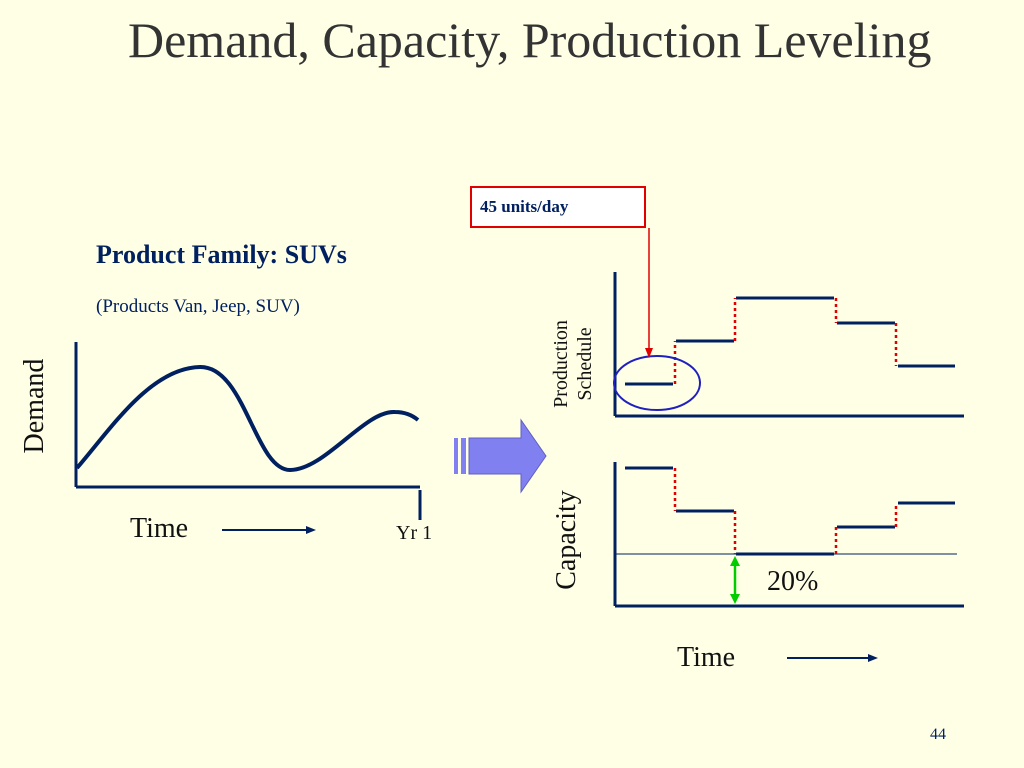 This screenshot has height=768, width=1024. I want to click on left-time-arrow, so click(269, 530).